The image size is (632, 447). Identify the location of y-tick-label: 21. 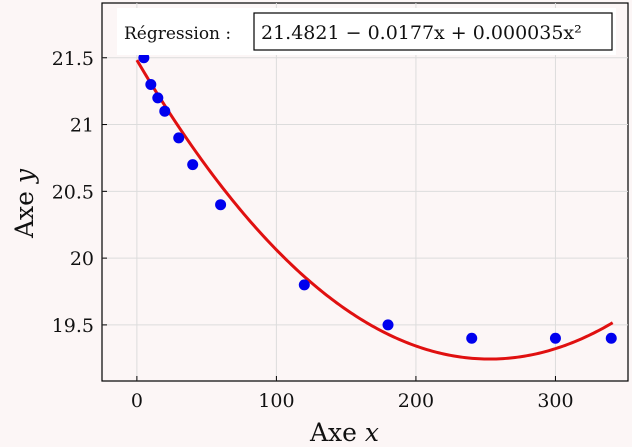
(82, 126).